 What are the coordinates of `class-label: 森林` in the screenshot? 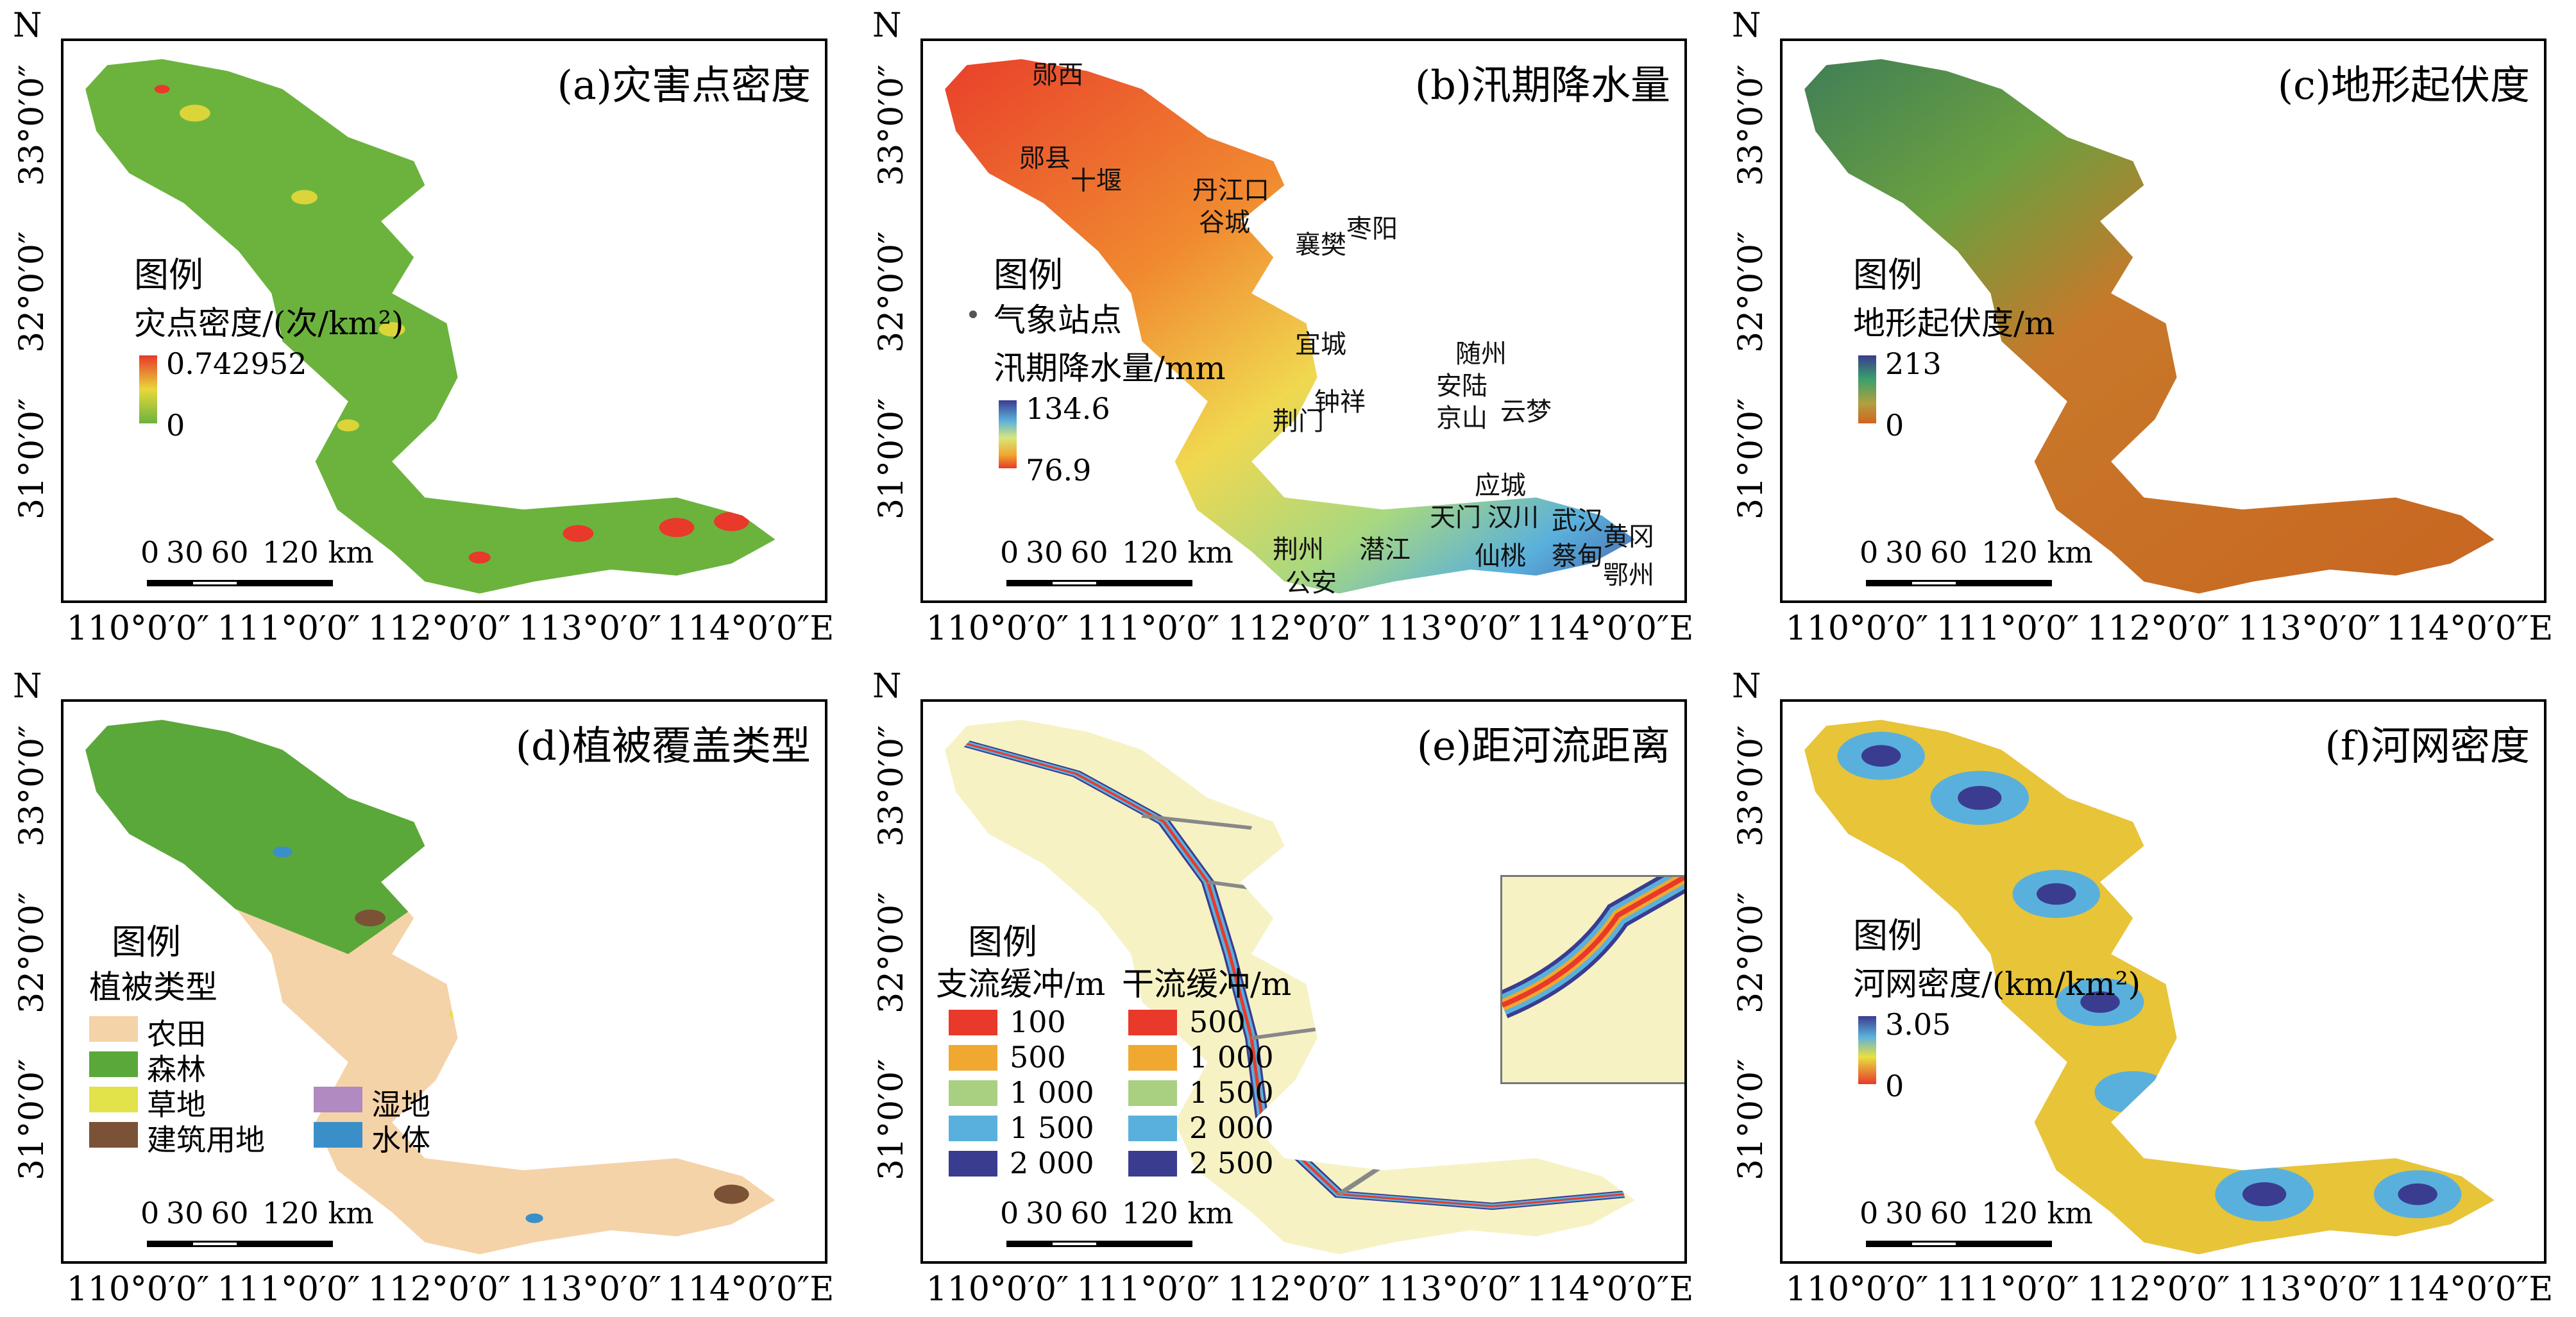 It's located at (176, 1069).